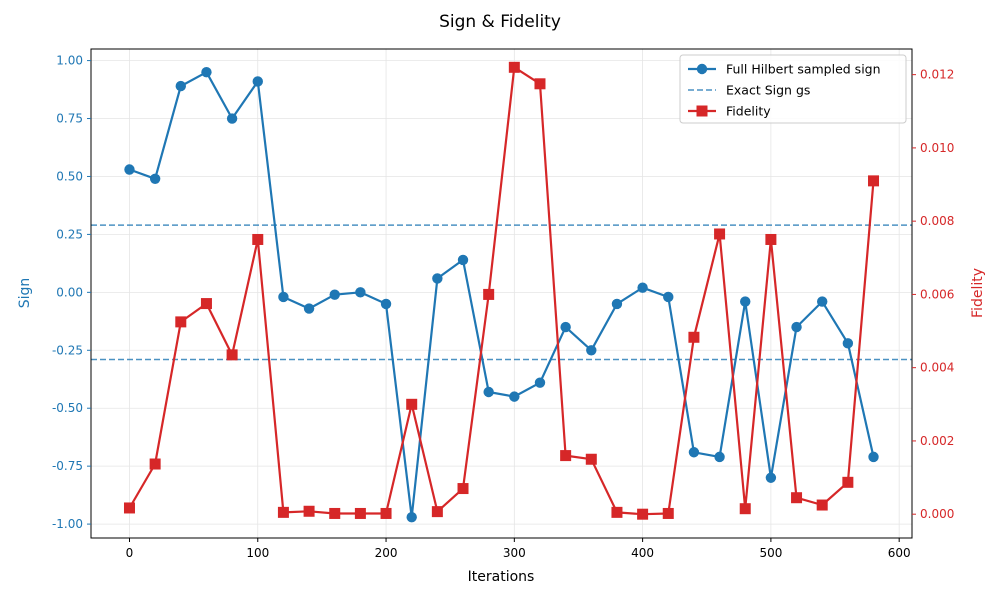 Image resolution: width=1000 pixels, height=600 pixels. I want to click on legend-label: Full Hilbert sampled sign, so click(803, 69).